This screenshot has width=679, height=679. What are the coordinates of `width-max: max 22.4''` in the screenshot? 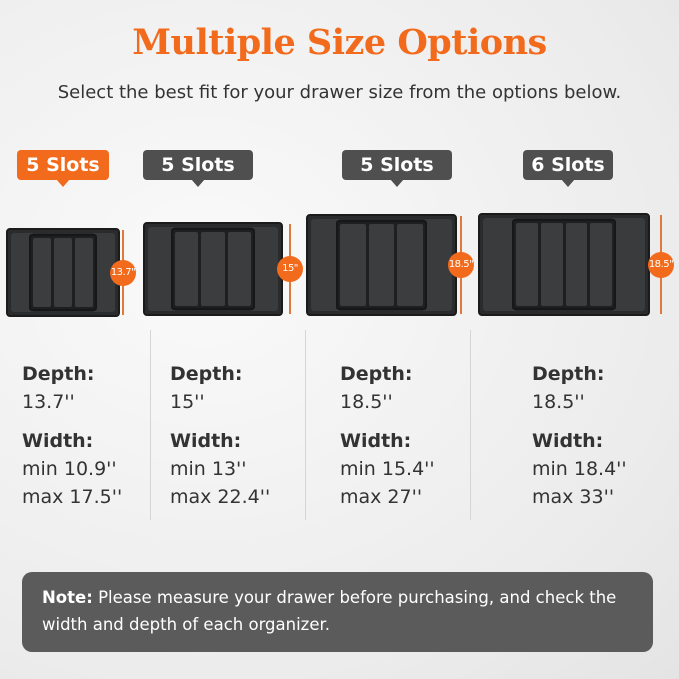 It's located at (220, 497).